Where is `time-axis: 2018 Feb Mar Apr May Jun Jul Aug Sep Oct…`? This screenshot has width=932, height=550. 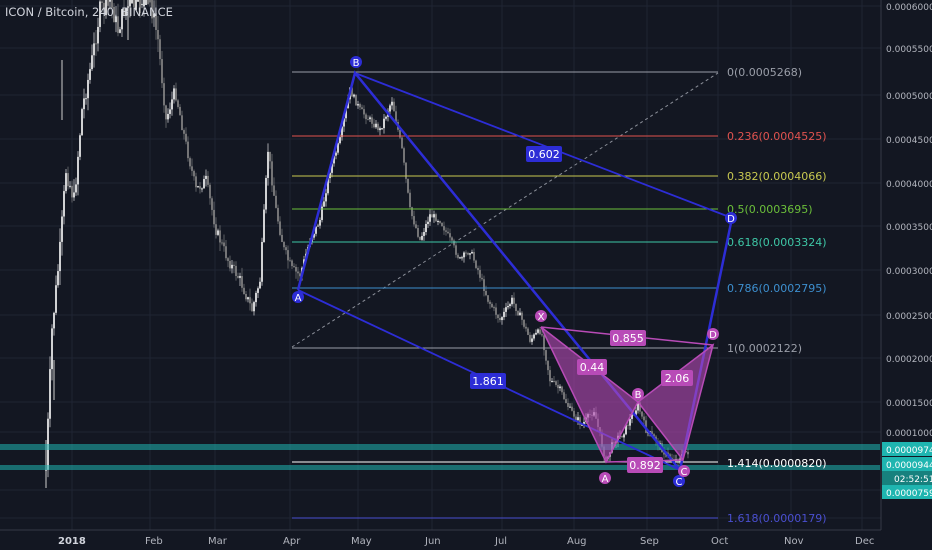 time-axis: 2018 Feb Mar Apr May Jun Jul Aug Sep Oct… is located at coordinates (466, 539).